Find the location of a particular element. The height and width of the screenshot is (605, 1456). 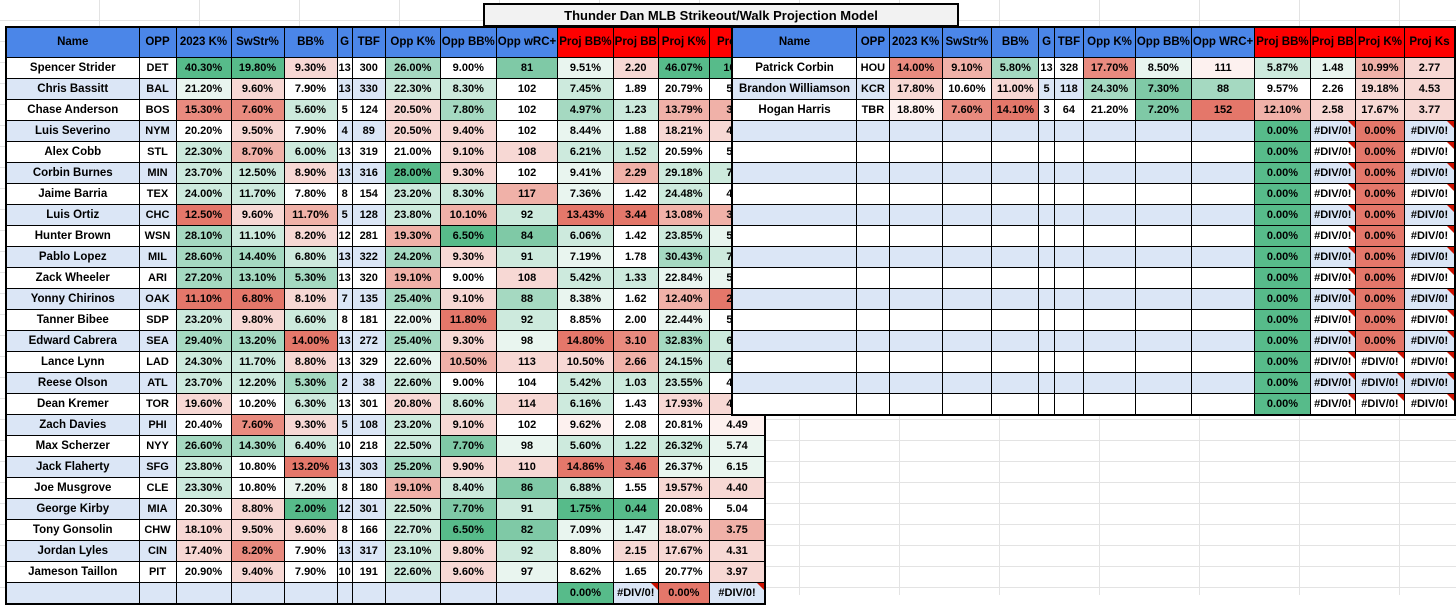

table-cell: 28.10% is located at coordinates (203, 236).